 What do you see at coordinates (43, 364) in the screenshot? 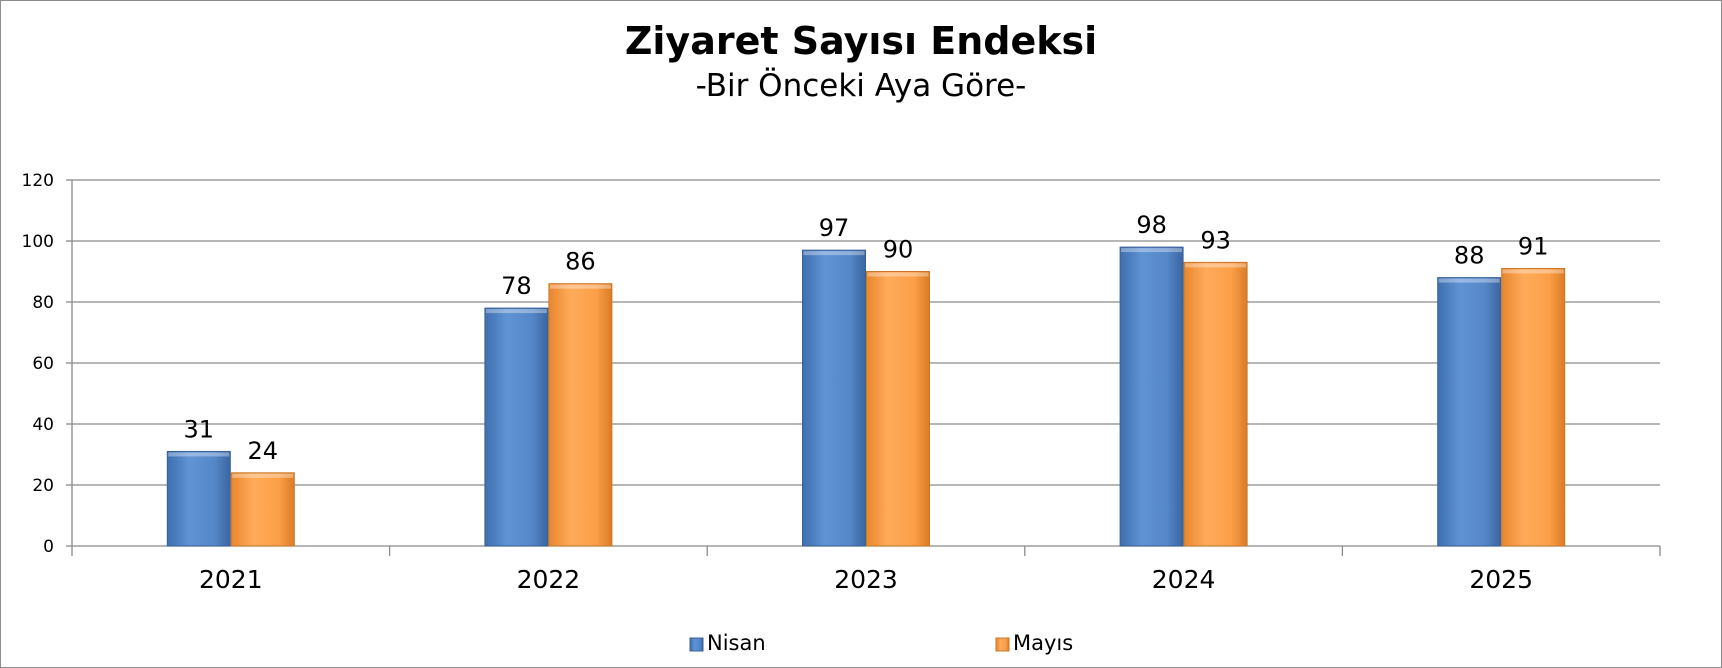
I see `y-tick-label: 60` at bounding box center [43, 364].